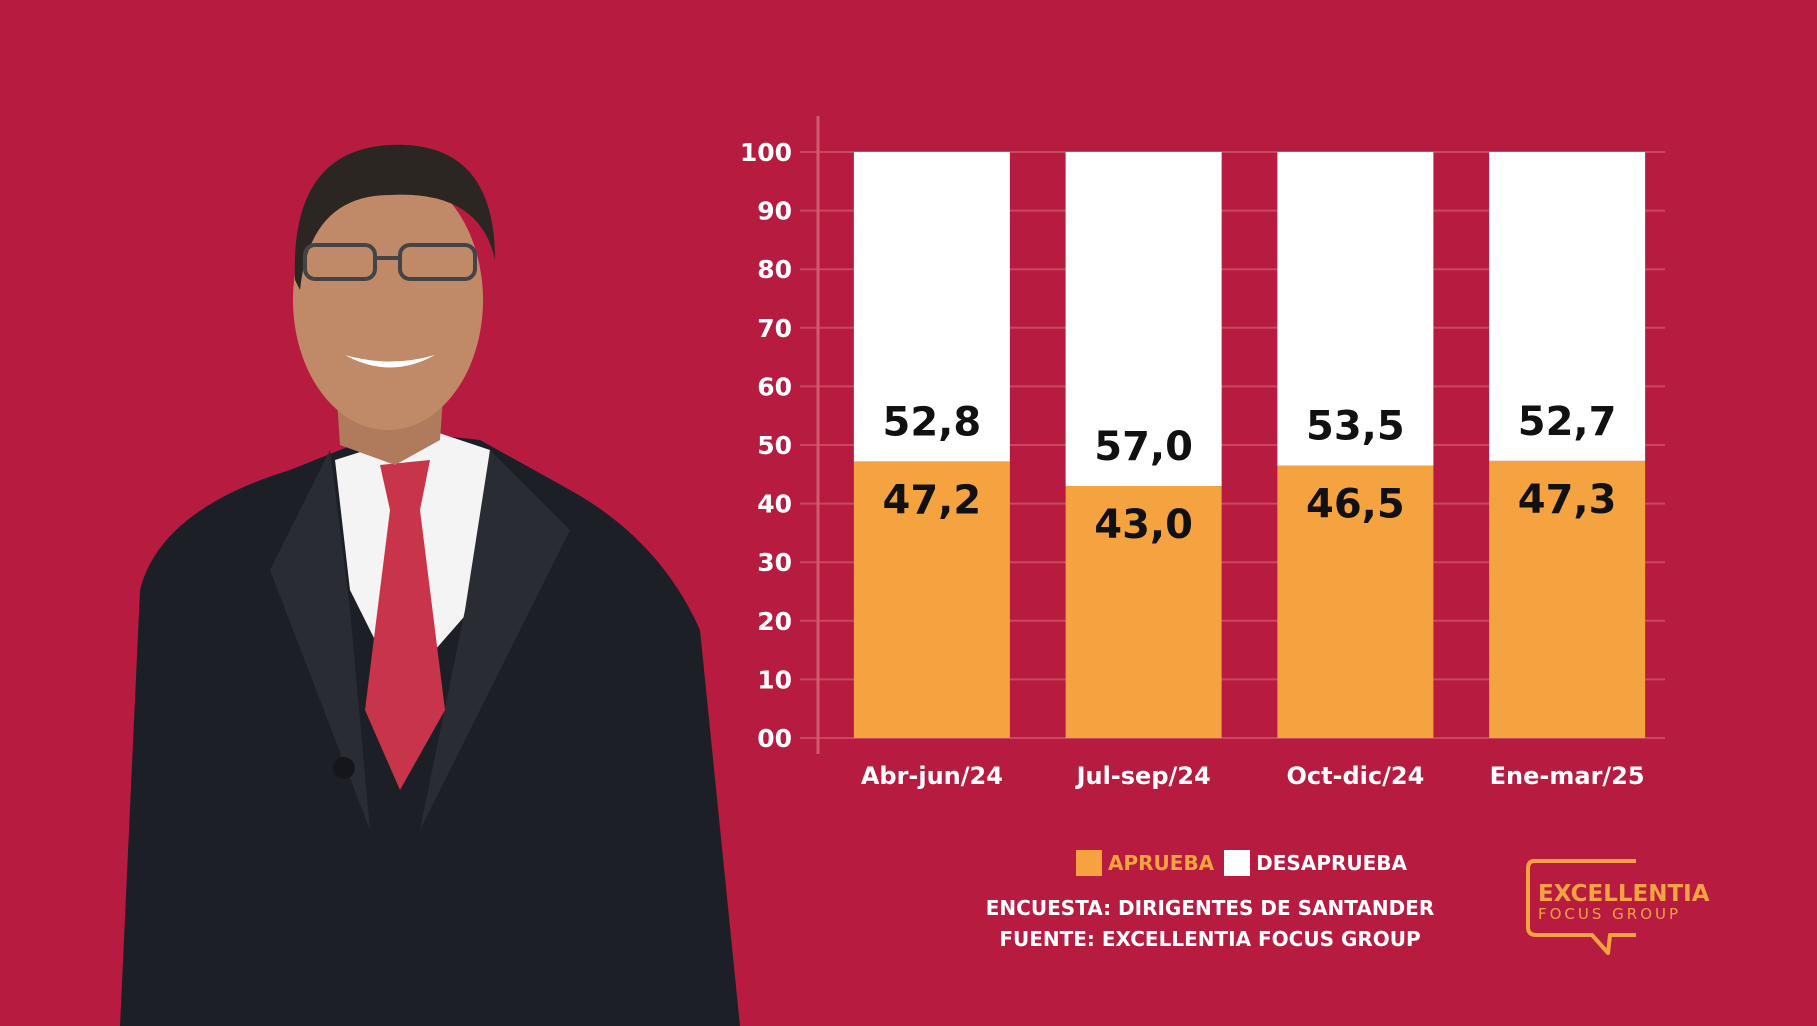 This screenshot has width=1817, height=1026. I want to click on y-tick-label: 20, so click(774, 621).